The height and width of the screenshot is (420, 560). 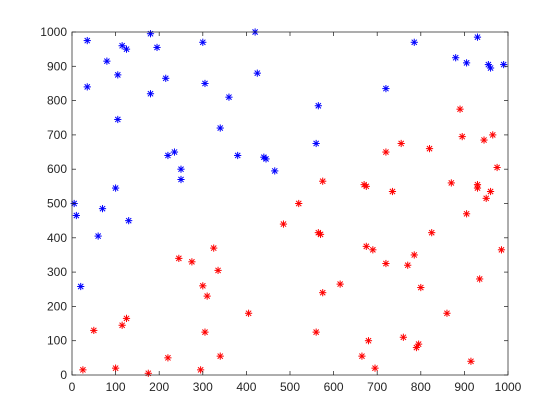 I want to click on x-tick-label: 900, so click(x=464, y=387).